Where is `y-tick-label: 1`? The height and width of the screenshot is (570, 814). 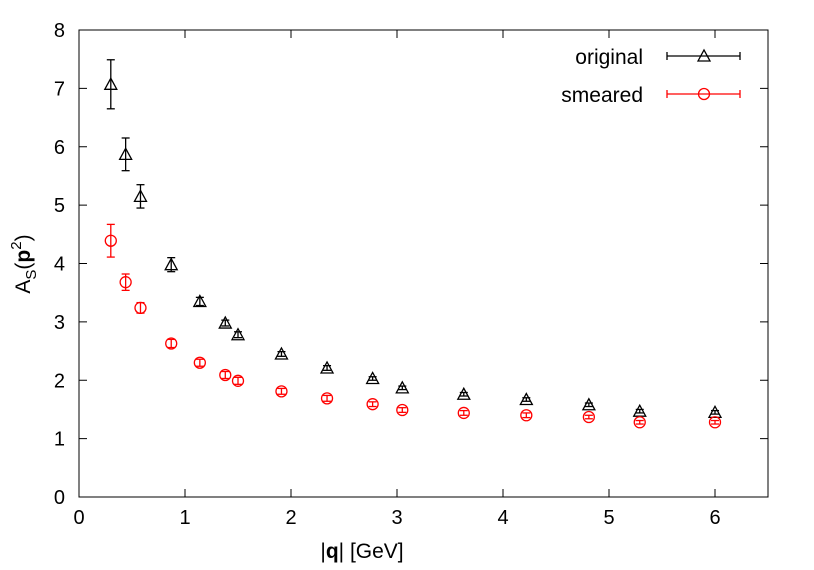
y-tick-label: 1 is located at coordinates (59, 440).